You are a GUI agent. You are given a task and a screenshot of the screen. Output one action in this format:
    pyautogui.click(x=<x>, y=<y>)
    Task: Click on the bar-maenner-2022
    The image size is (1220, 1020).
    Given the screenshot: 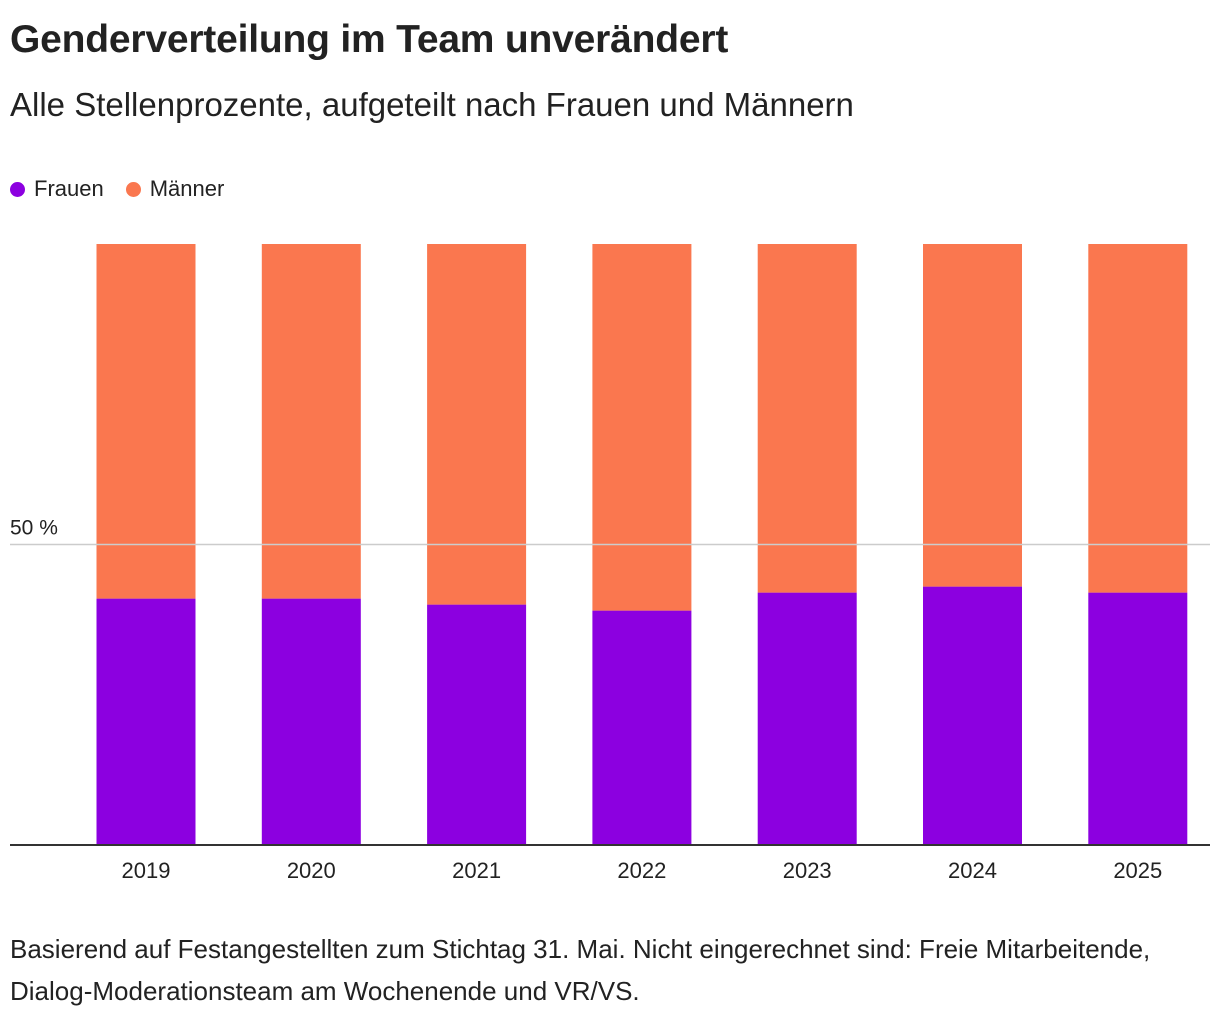 What is the action you would take?
    pyautogui.click(x=642, y=427)
    